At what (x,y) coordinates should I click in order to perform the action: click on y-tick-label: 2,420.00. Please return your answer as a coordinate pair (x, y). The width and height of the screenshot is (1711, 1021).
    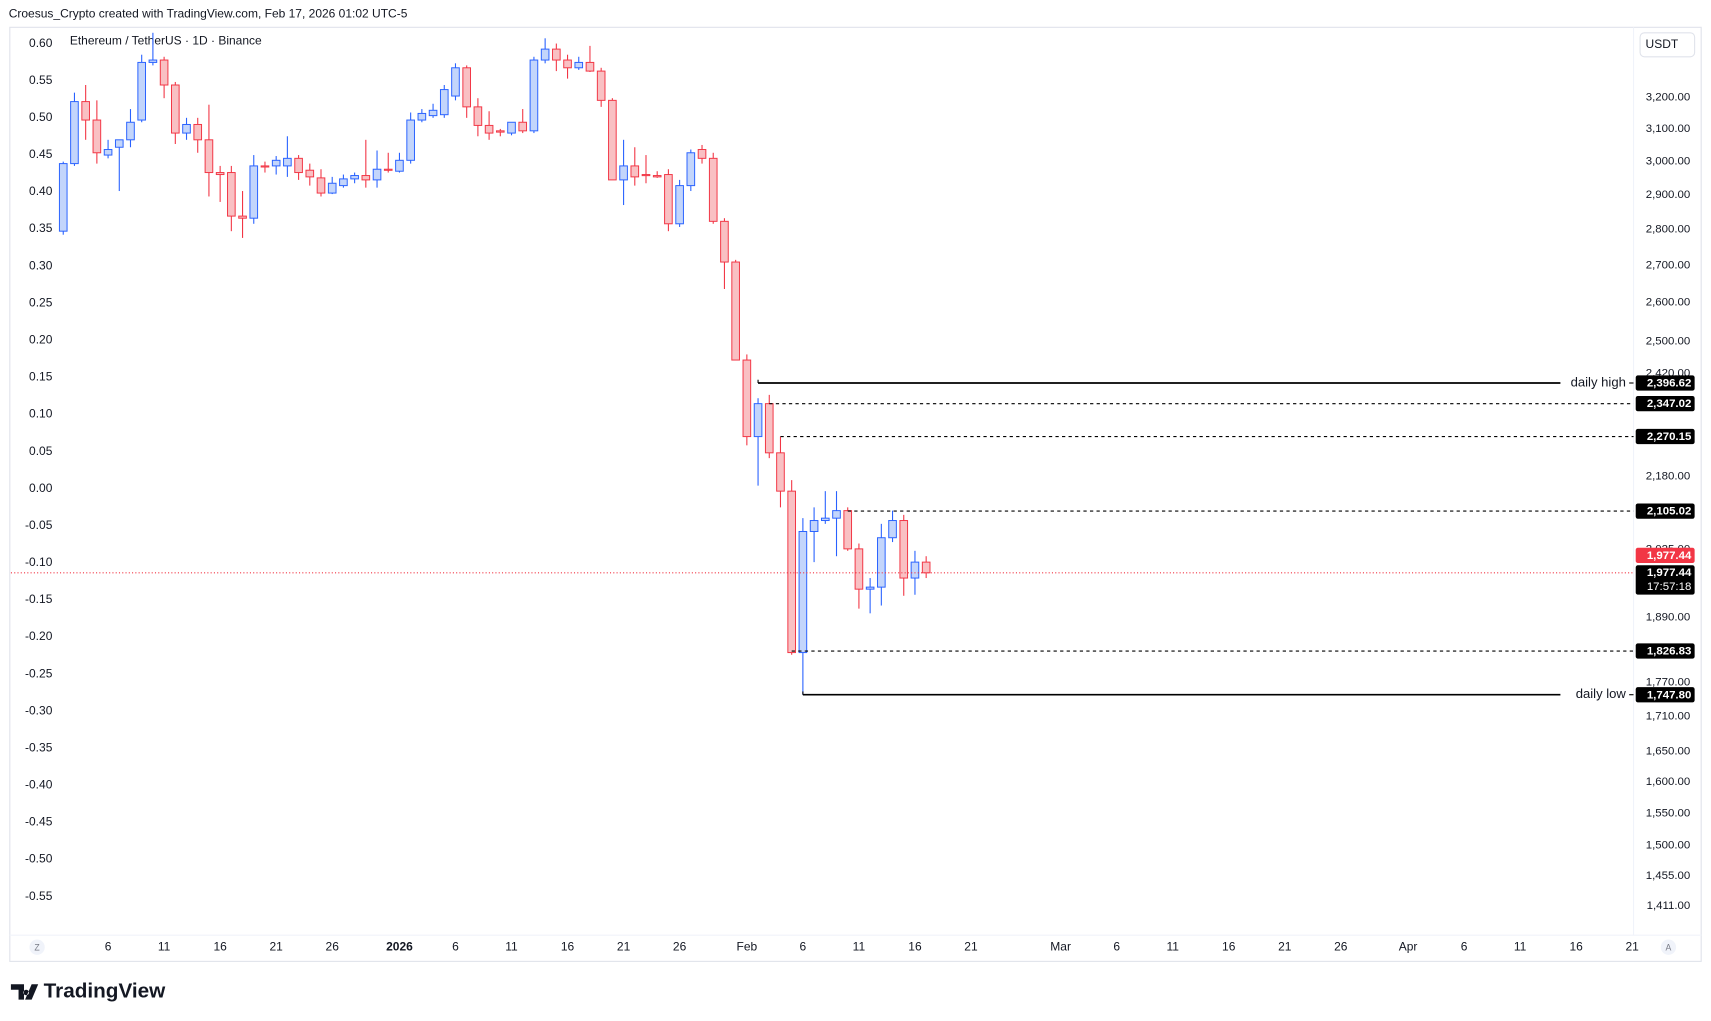
    Looking at the image, I should click on (1668, 373).